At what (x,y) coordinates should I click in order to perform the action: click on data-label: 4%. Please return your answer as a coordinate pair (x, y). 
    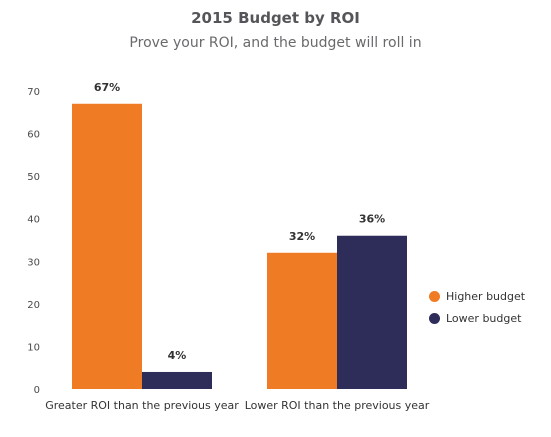
    Looking at the image, I should click on (177, 355).